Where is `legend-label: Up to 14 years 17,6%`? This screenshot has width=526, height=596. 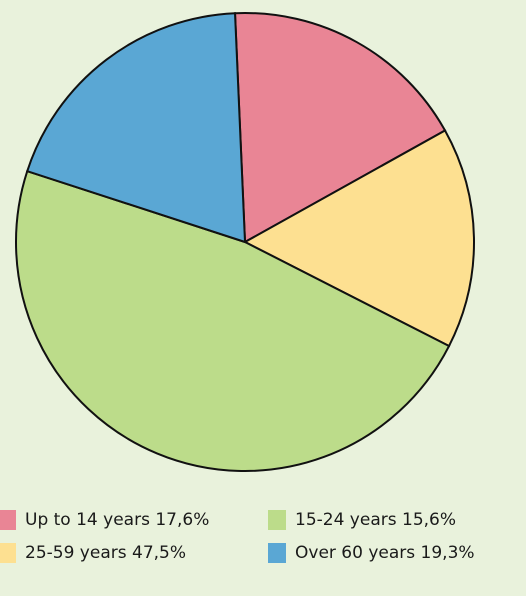 legend-label: Up to 14 years 17,6% is located at coordinates (117, 520).